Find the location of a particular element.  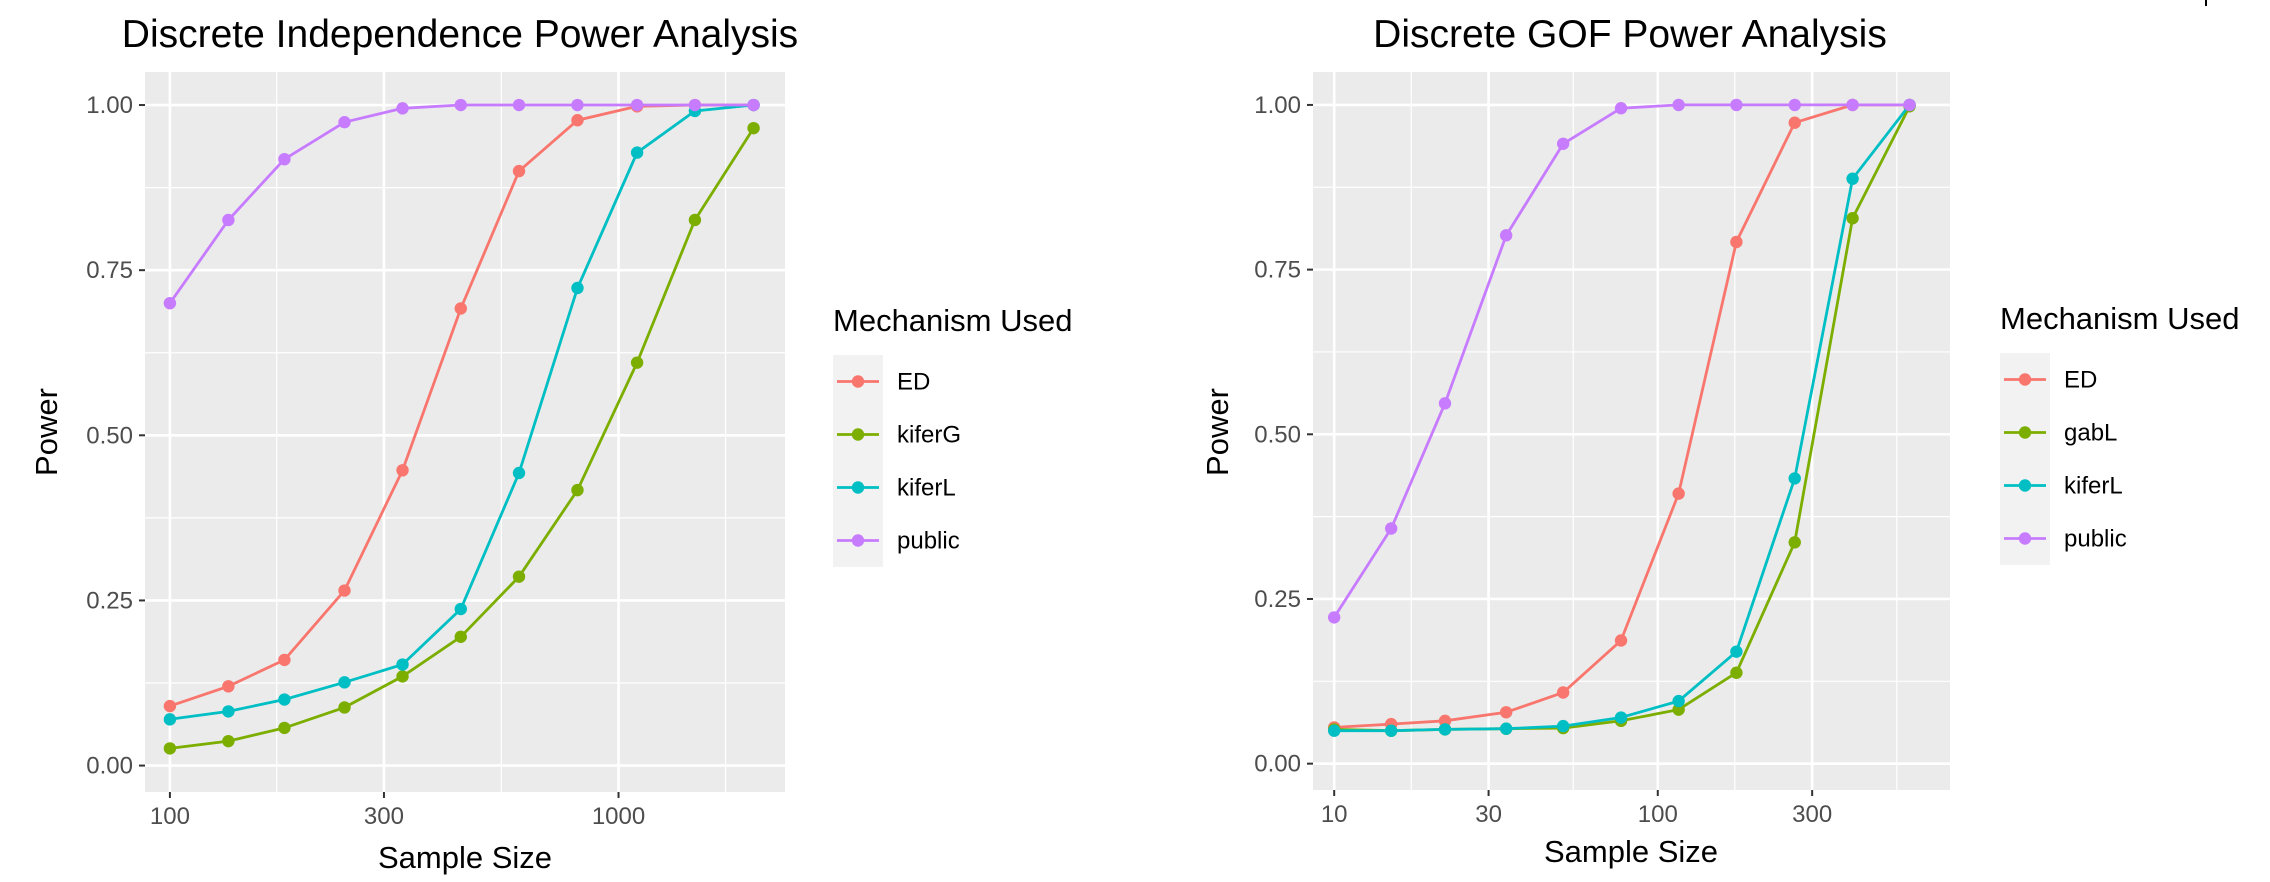

legend-item-kiferl: kiferL is located at coordinates (894, 487).